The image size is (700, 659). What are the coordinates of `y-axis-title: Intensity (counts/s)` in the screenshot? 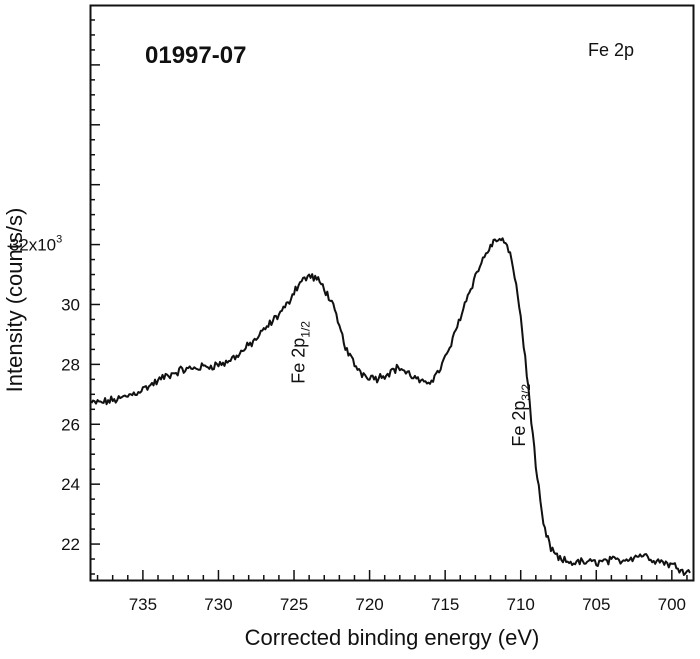 It's located at (14, 300).